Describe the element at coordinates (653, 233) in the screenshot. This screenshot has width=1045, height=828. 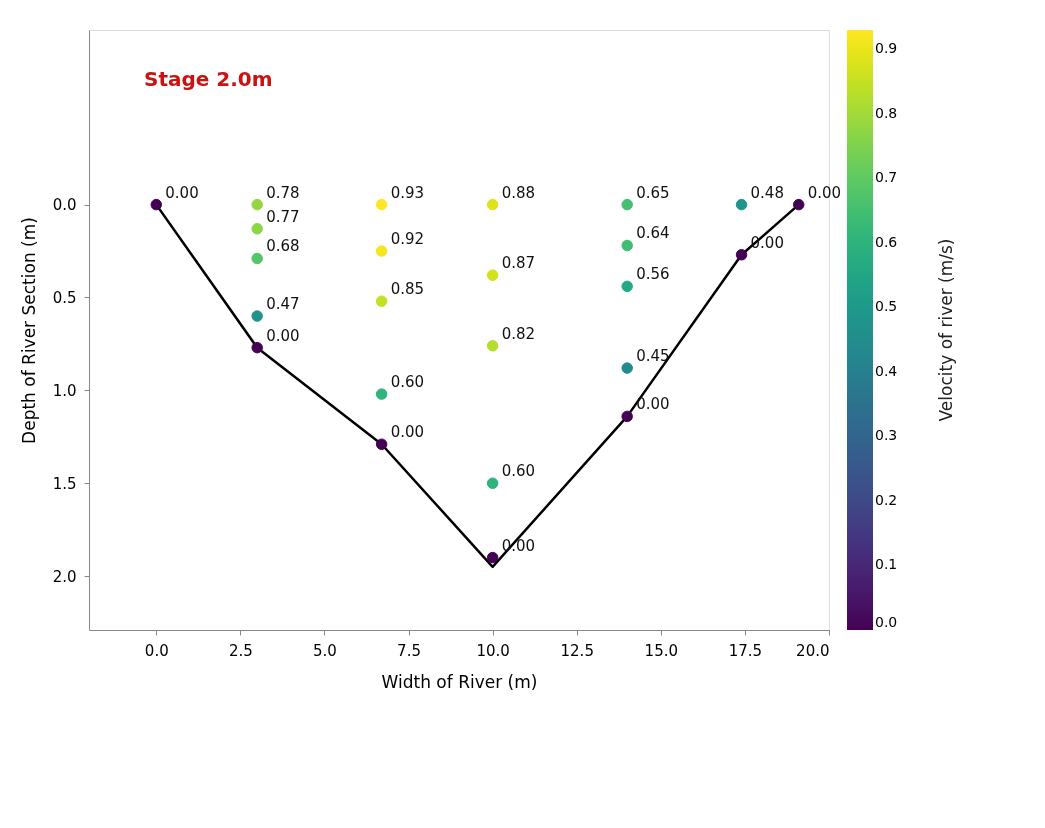
I see `annotation: 0.64` at that location.